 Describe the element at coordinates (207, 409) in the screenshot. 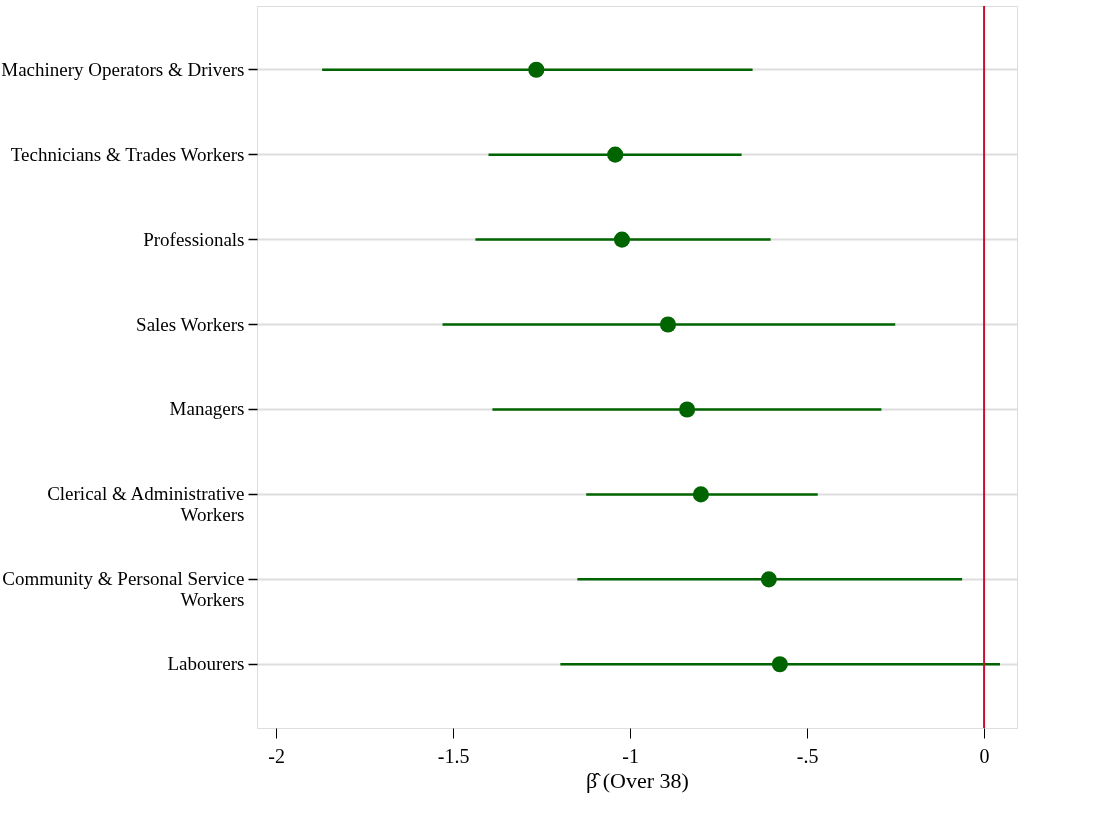

I see `y-tick-label: Managers` at that location.